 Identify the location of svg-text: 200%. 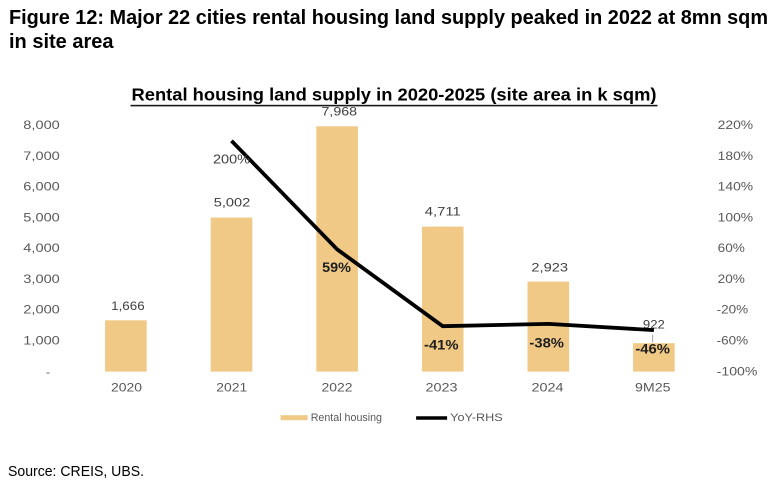
(231, 158).